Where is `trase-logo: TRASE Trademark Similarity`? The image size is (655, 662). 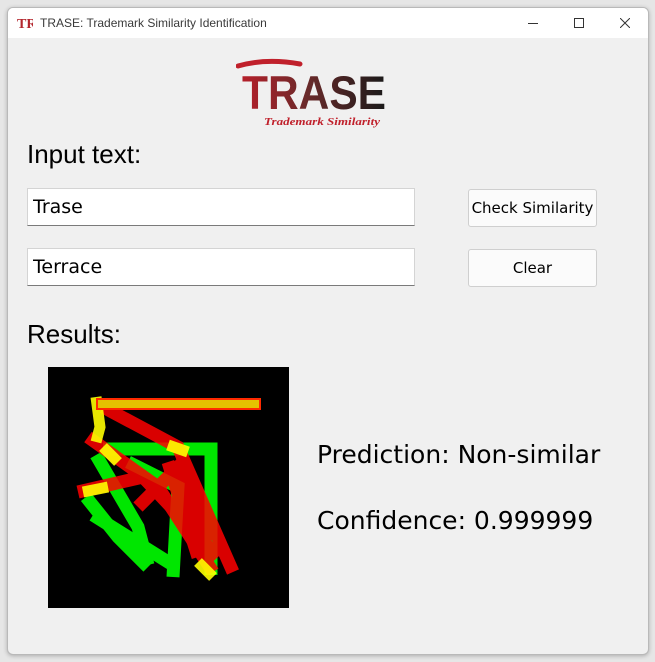
trase-logo: TRASE Trademark Similarity is located at coordinates (311, 93).